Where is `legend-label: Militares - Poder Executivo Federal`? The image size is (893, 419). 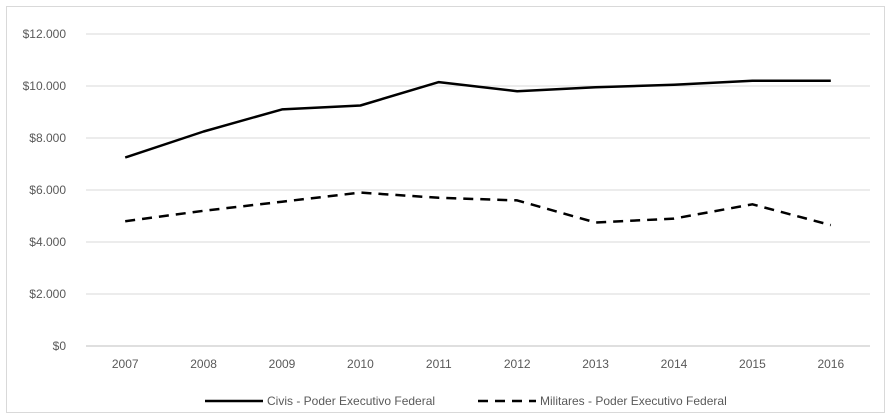
legend-label: Militares - Poder Executivo Federal is located at coordinates (633, 401).